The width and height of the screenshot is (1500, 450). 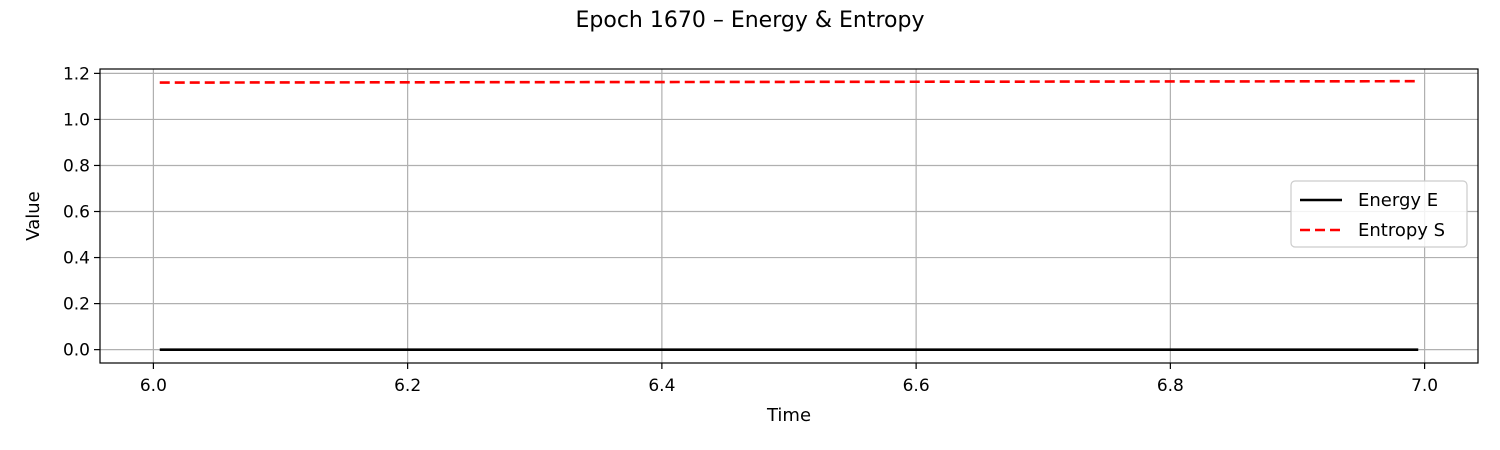 I want to click on series-line-entropy-s, so click(x=789, y=81).